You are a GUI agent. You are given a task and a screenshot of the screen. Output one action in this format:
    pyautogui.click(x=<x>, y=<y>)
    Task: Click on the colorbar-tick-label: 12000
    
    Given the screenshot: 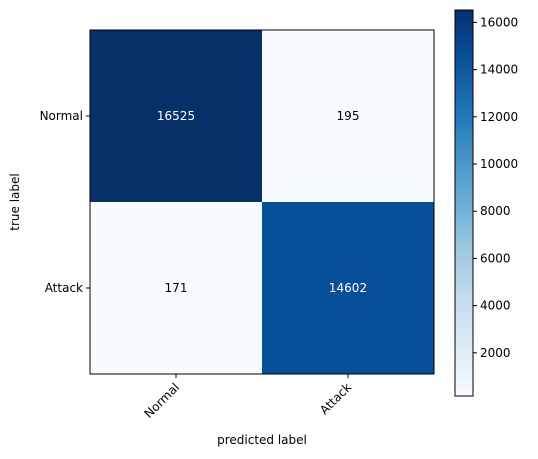 What is the action you would take?
    pyautogui.click(x=499, y=117)
    